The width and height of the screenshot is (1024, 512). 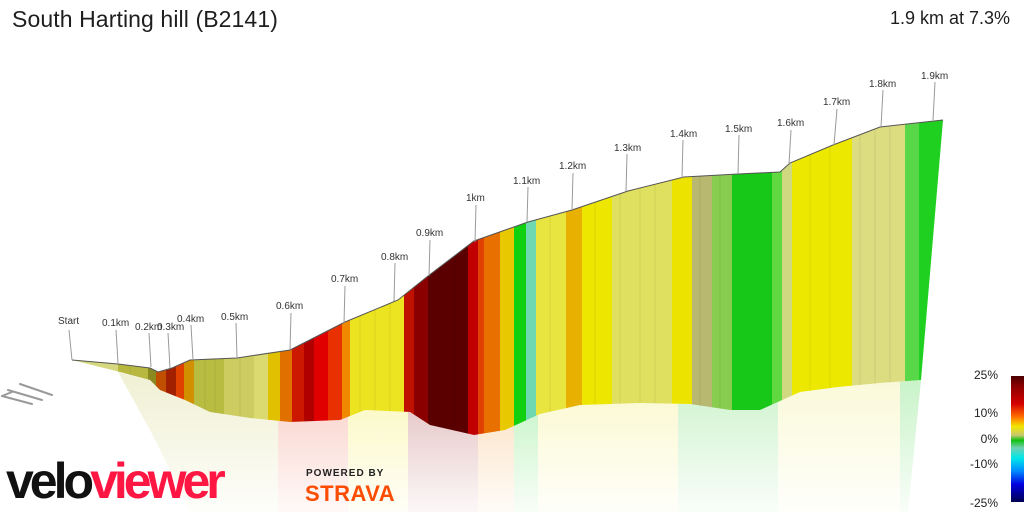 I want to click on marker-label-0.6km: 0.6km, so click(x=289, y=306).